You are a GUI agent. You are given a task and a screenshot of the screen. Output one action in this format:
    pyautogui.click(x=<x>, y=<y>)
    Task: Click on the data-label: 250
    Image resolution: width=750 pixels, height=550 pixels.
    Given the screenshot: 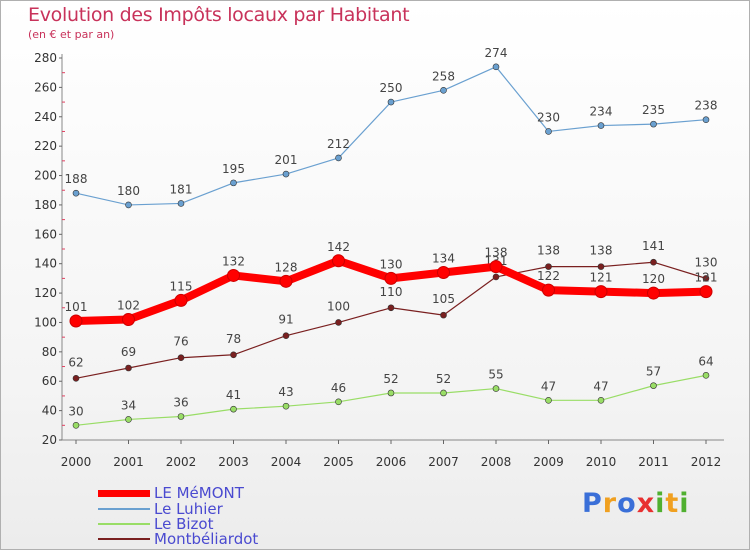 What is the action you would take?
    pyautogui.click(x=391, y=88)
    